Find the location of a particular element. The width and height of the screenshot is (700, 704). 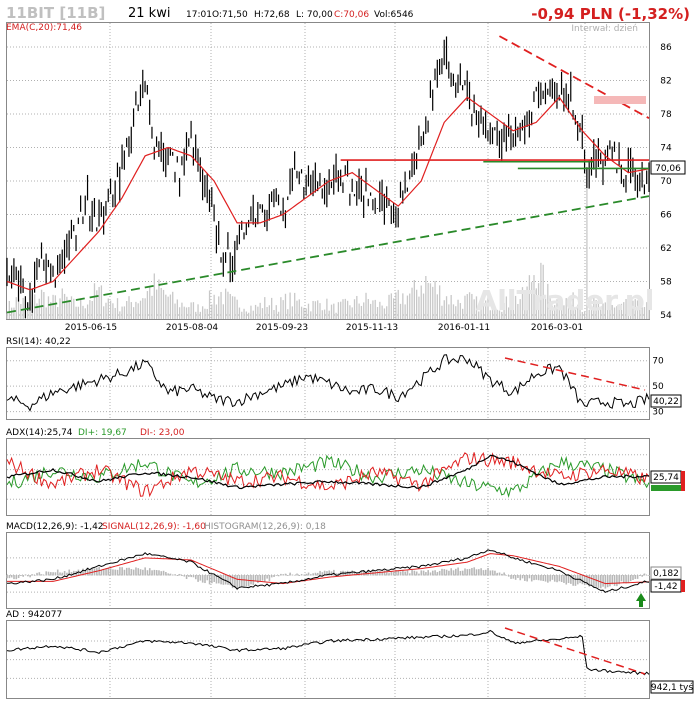

rsi-grid is located at coordinates (328, 383).